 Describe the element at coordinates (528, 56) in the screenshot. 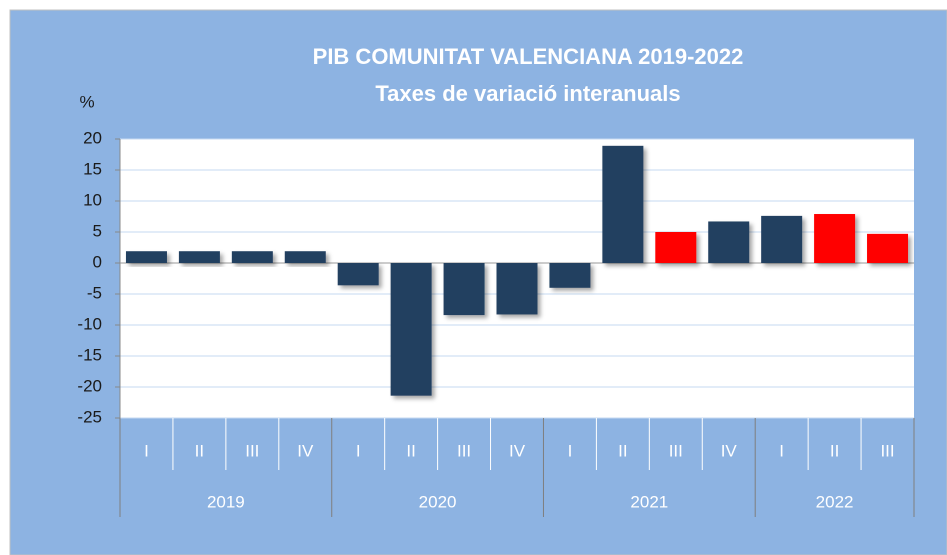

I see `chart-title: PIB COMUNITAT VALENCIANA 2019-2022` at that location.